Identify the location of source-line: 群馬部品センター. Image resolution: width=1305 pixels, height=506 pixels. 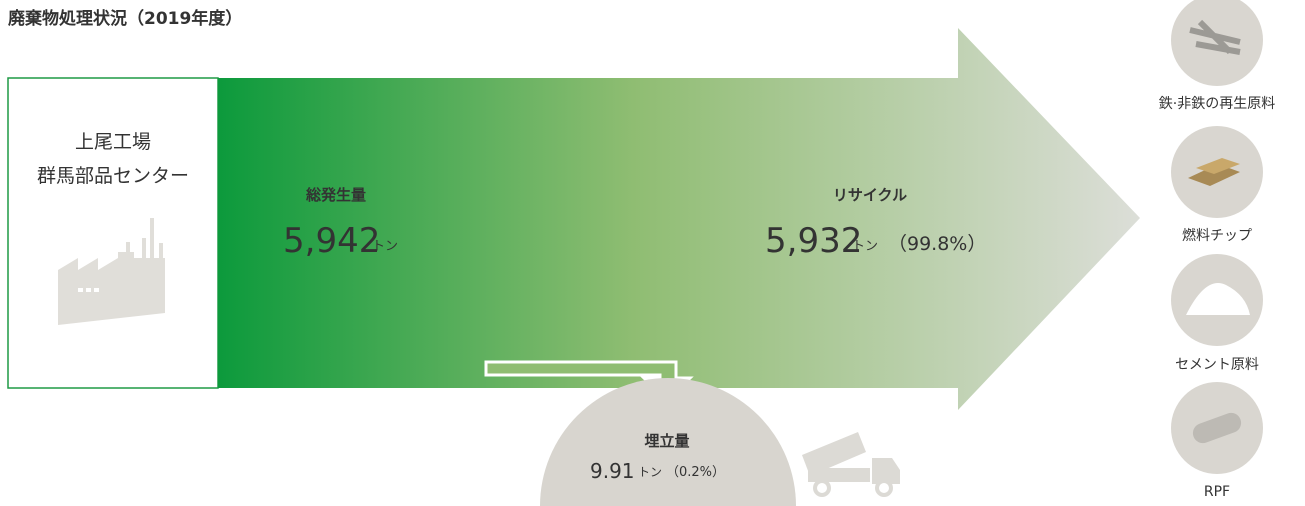
(113, 176).